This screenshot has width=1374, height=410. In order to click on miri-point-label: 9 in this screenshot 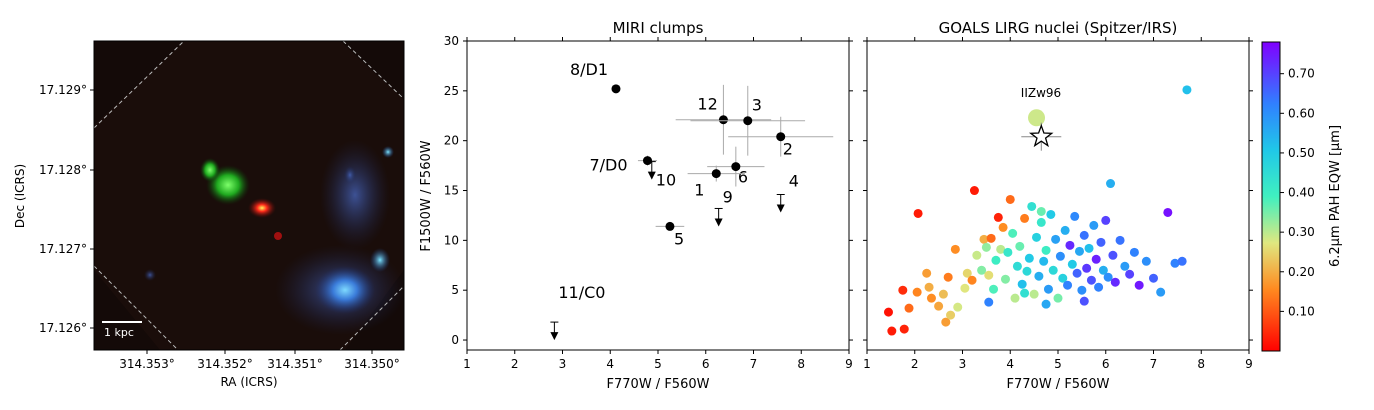, I will do `click(728, 196)`.